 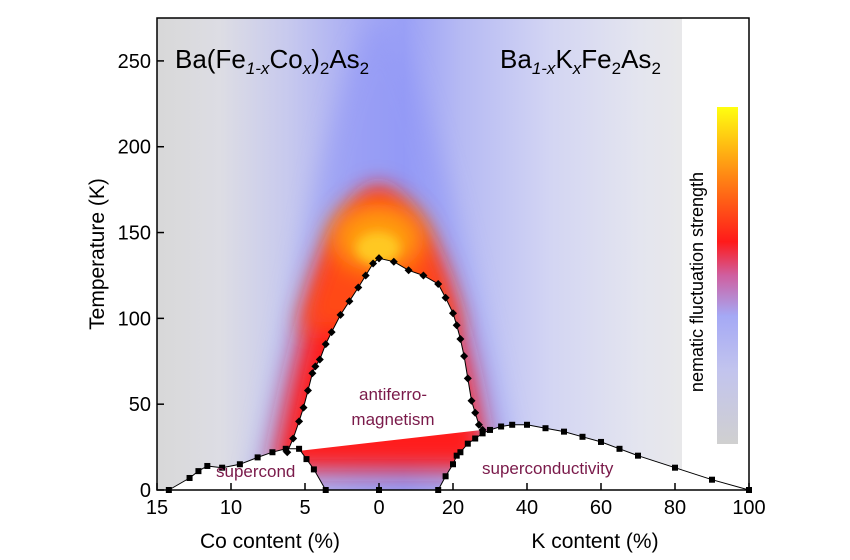 I want to click on afm-label-line2: magnetism, so click(x=392, y=419).